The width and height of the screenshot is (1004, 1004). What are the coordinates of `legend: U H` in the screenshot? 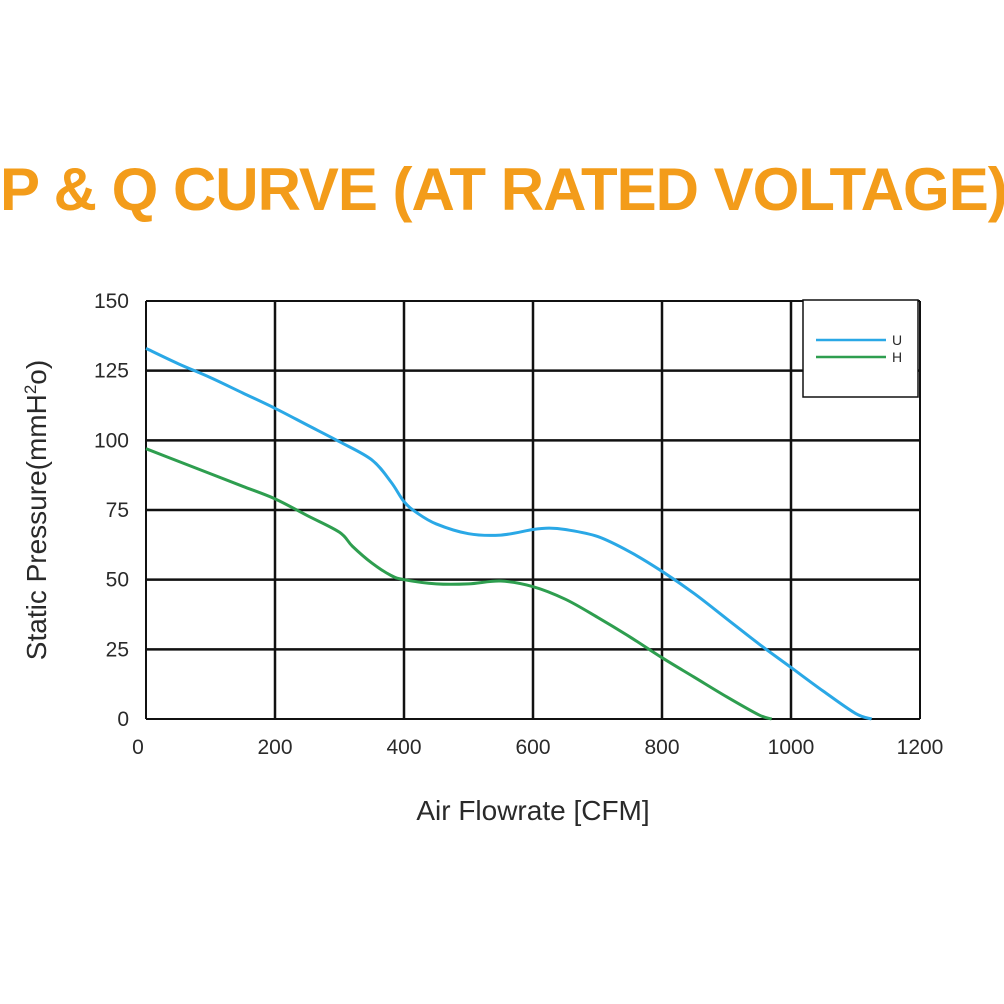 It's located at (860, 348).